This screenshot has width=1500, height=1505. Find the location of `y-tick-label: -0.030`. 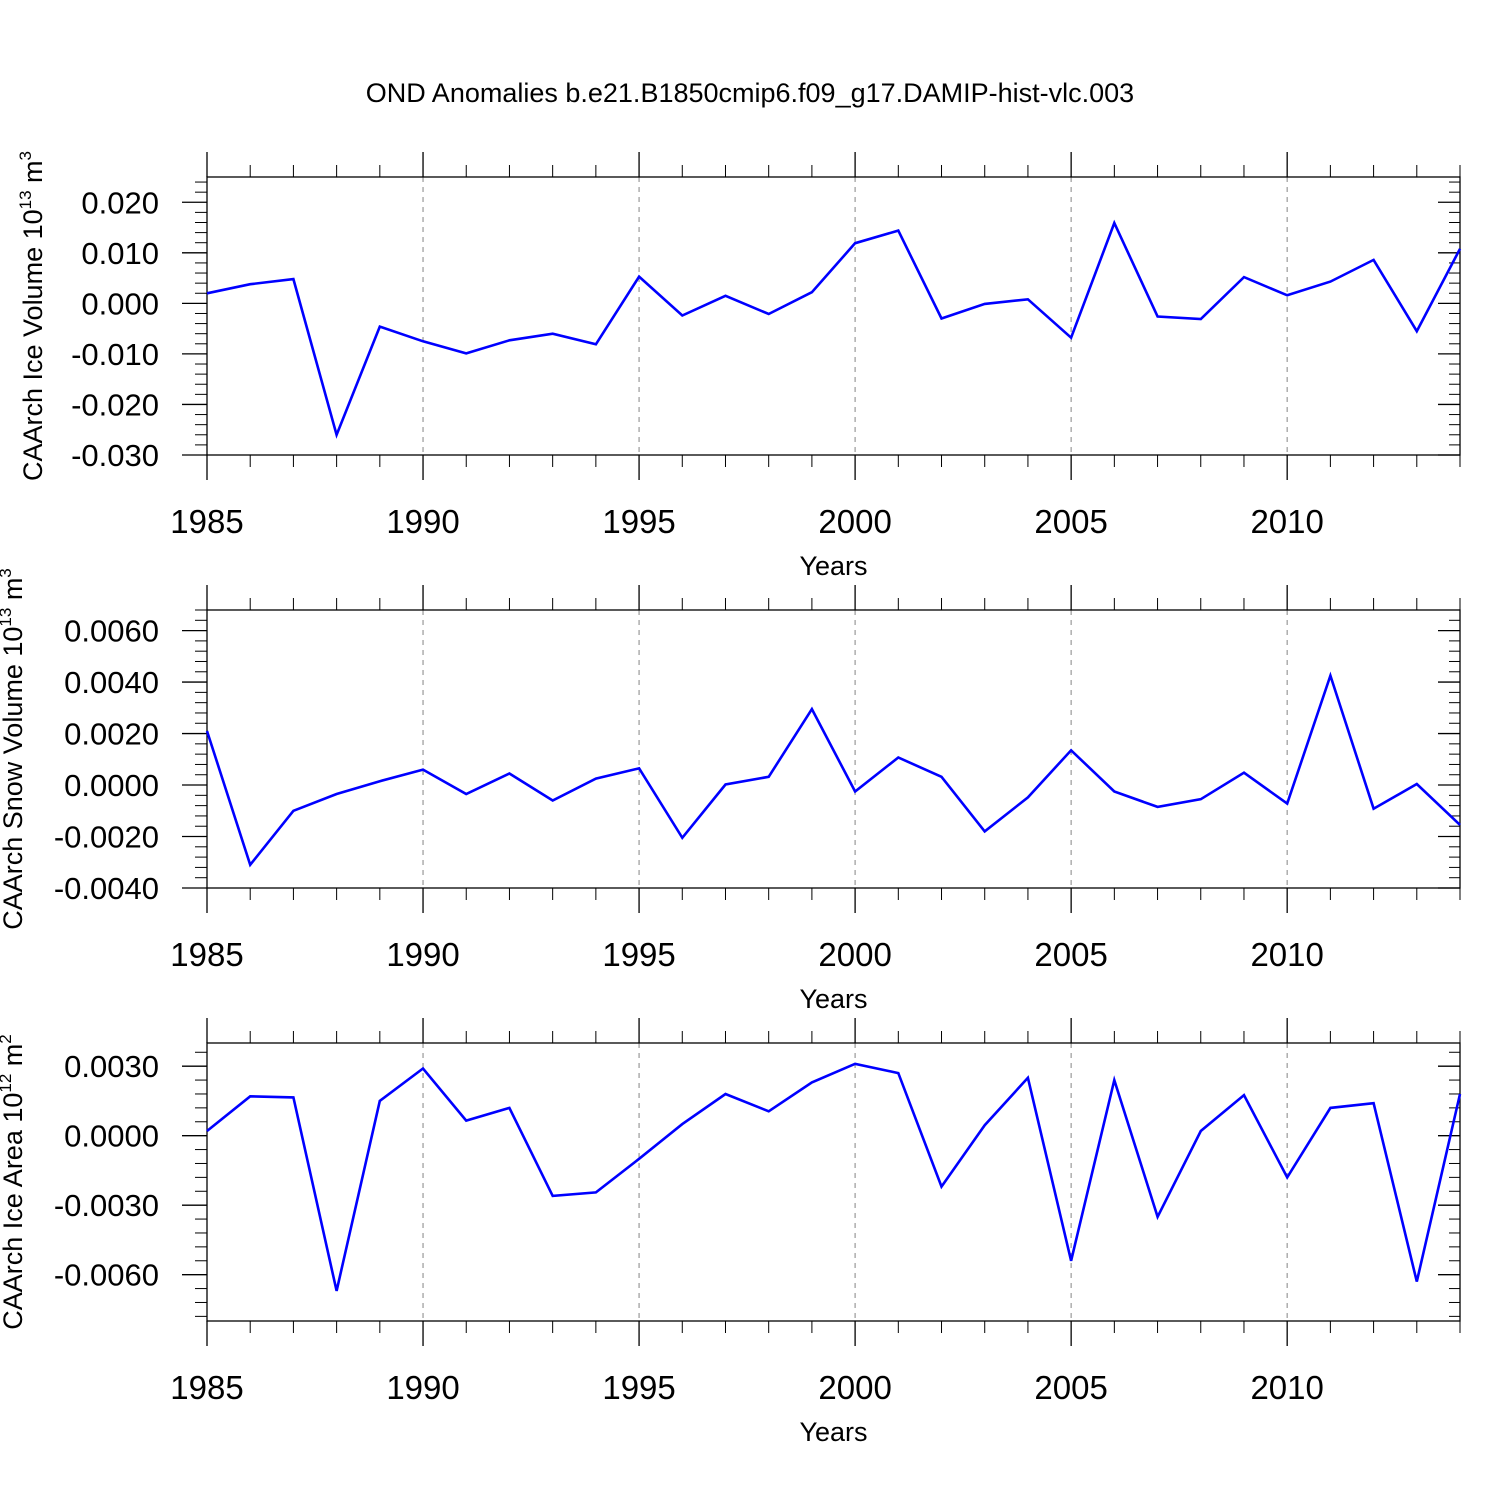

y-tick-label: -0.030 is located at coordinates (115, 455).